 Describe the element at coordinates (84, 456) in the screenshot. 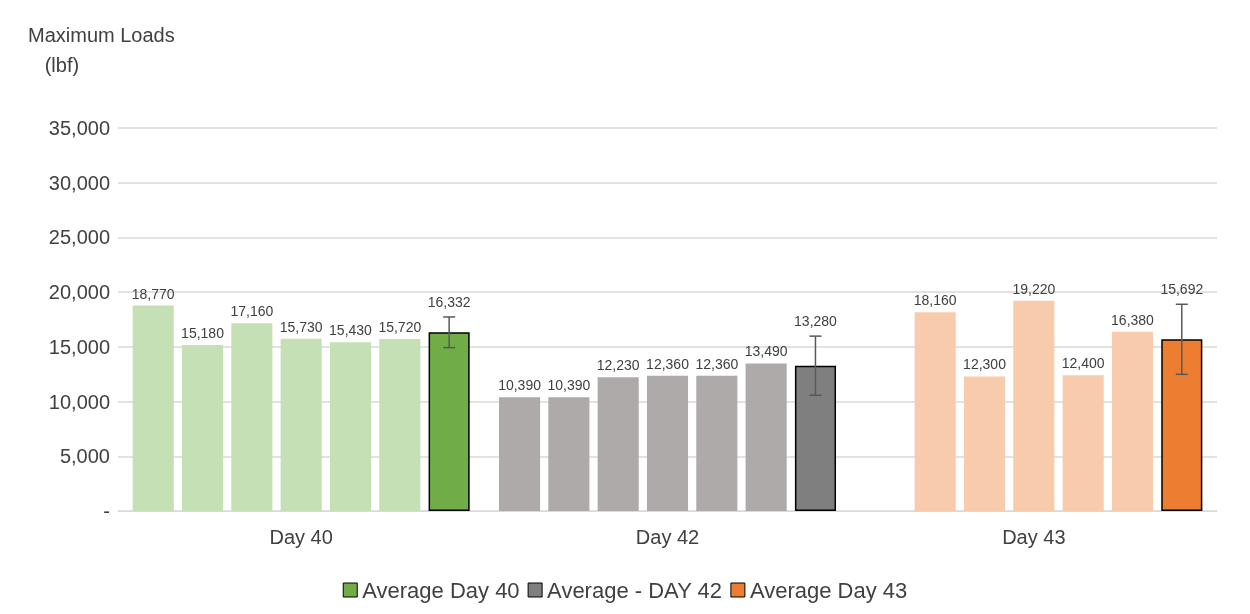

I see `y-tick-label: 5,000` at that location.